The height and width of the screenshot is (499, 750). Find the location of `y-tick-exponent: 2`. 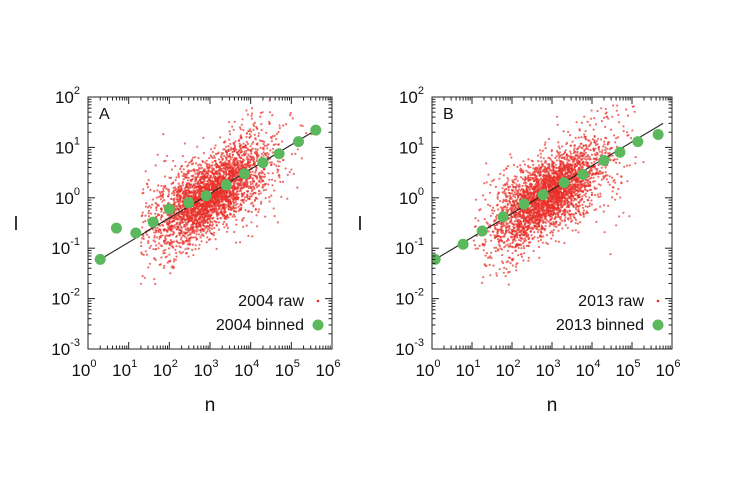

y-tick-exponent: 2 is located at coordinates (77, 91).